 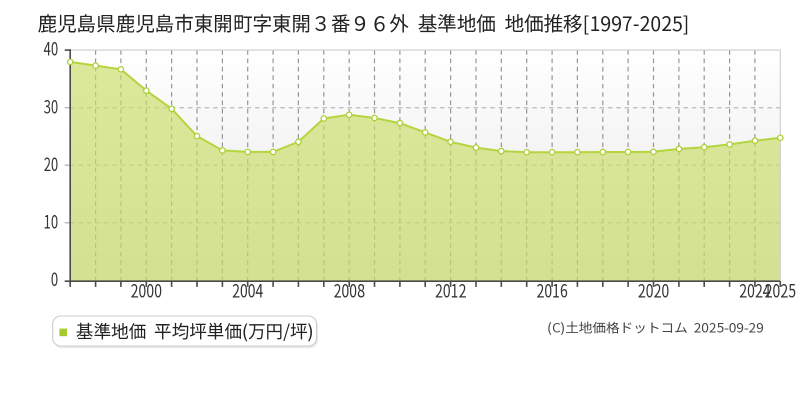 What do you see at coordinates (552, 291) in the screenshot?
I see `svg-text: 2016` at bounding box center [552, 291].